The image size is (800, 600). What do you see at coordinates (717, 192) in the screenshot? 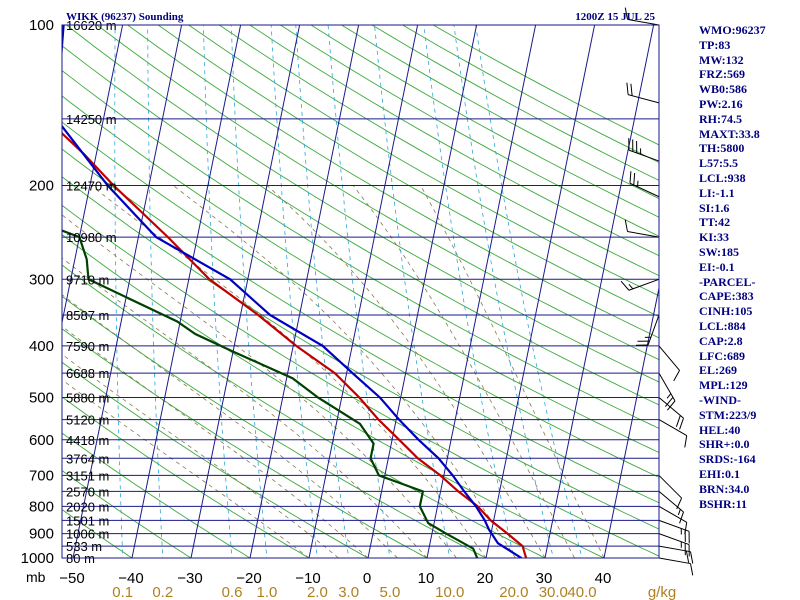
I see `index-item: LI:-1.1` at bounding box center [717, 192].